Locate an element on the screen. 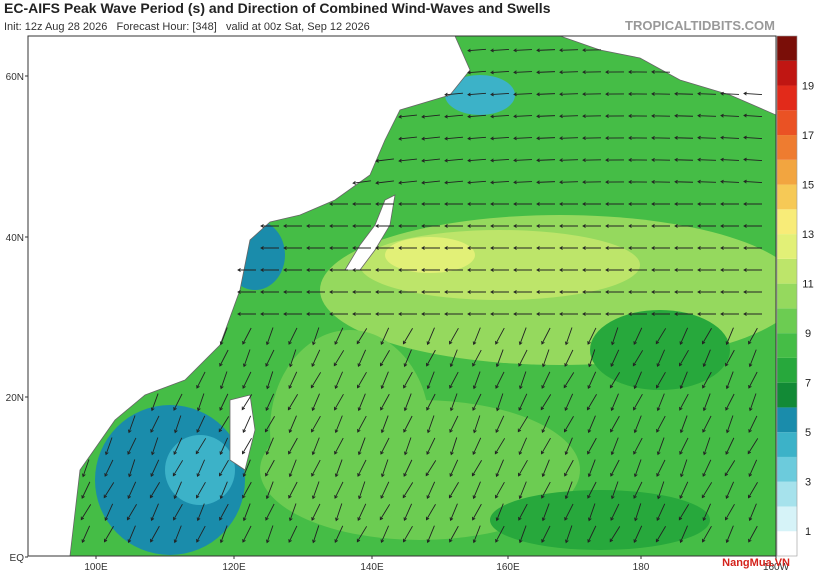  lon-label: 180 is located at coordinates (641, 567).